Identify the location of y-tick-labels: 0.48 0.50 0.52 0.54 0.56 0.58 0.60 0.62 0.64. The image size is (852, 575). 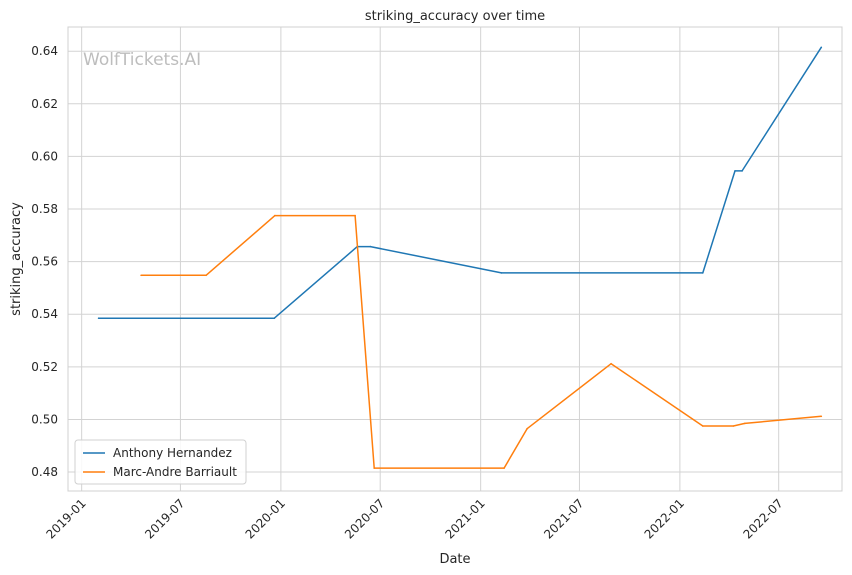
(44, 261).